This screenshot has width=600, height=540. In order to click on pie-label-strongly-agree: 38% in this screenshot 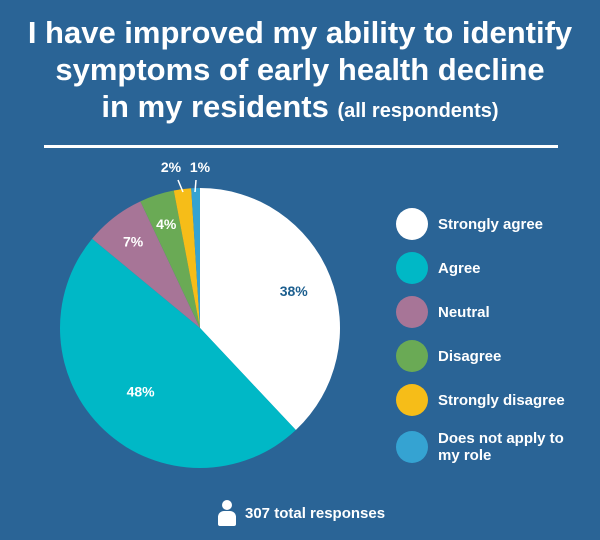, I will do `click(294, 291)`.